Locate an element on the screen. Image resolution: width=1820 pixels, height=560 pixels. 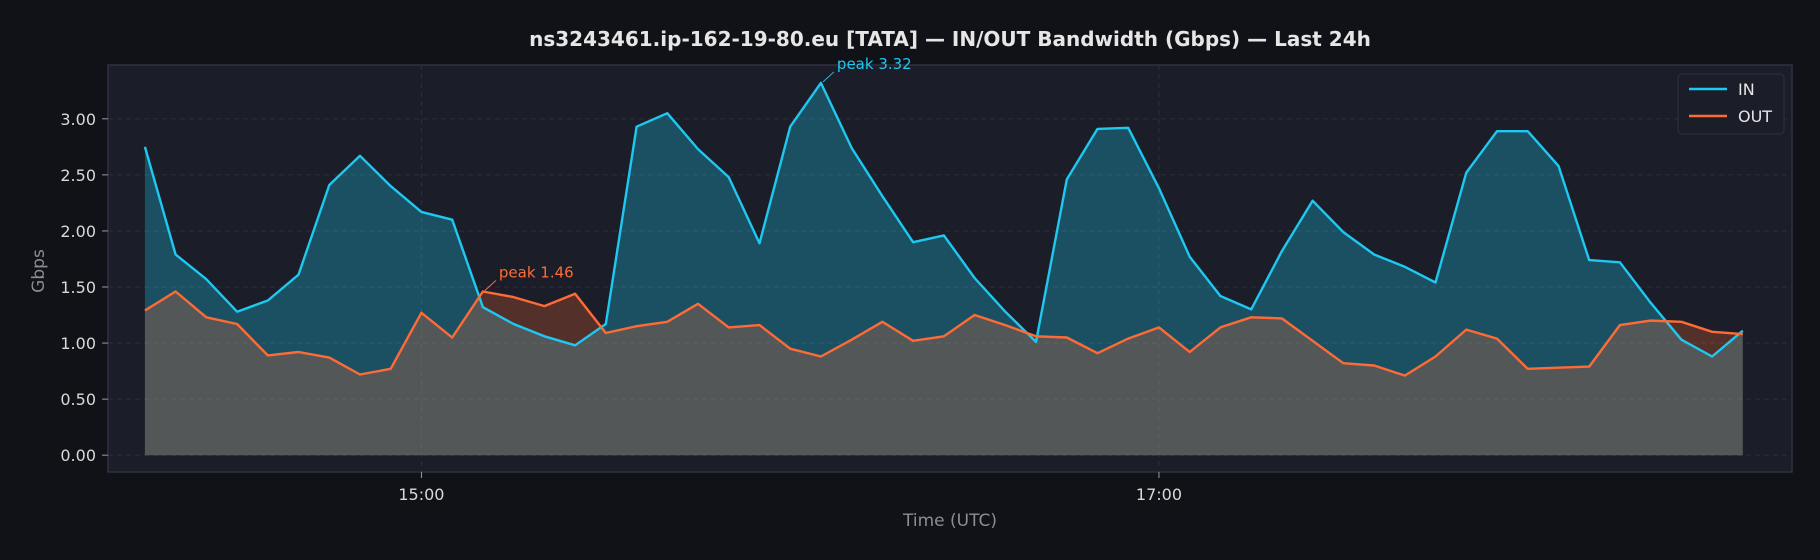
peak-annotation-out: peak 1.46 is located at coordinates (536, 272).